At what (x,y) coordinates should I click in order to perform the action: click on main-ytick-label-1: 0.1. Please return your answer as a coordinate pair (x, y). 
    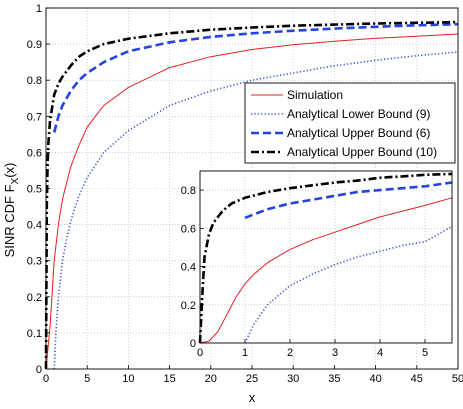
    Looking at the image, I should click on (34, 334).